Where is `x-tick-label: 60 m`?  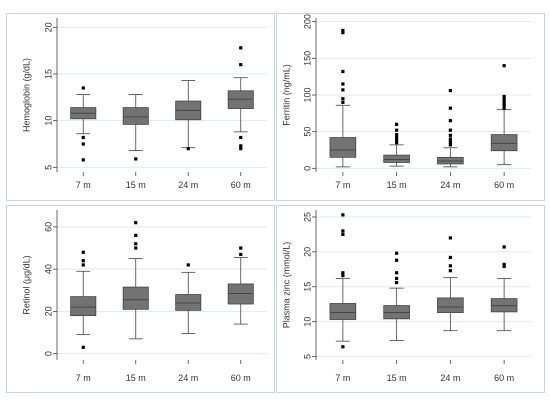 x-tick-label: 60 m is located at coordinates (504, 185).